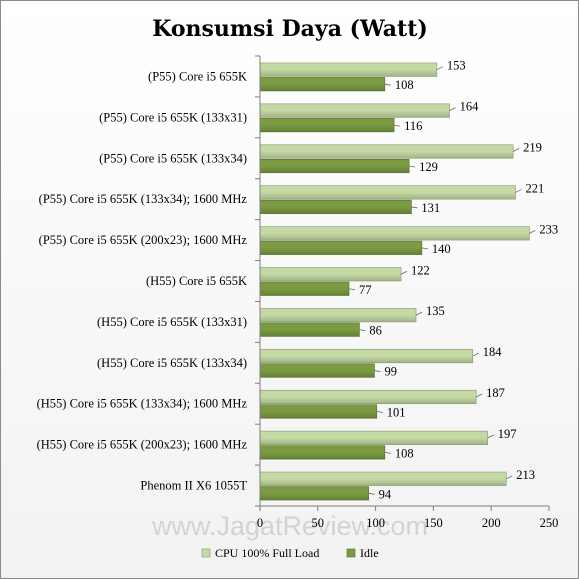 The image size is (579, 579). Describe the element at coordinates (172, 322) in the screenshot. I see `category-label: (H55) Core i5 655K (133x31)` at that location.